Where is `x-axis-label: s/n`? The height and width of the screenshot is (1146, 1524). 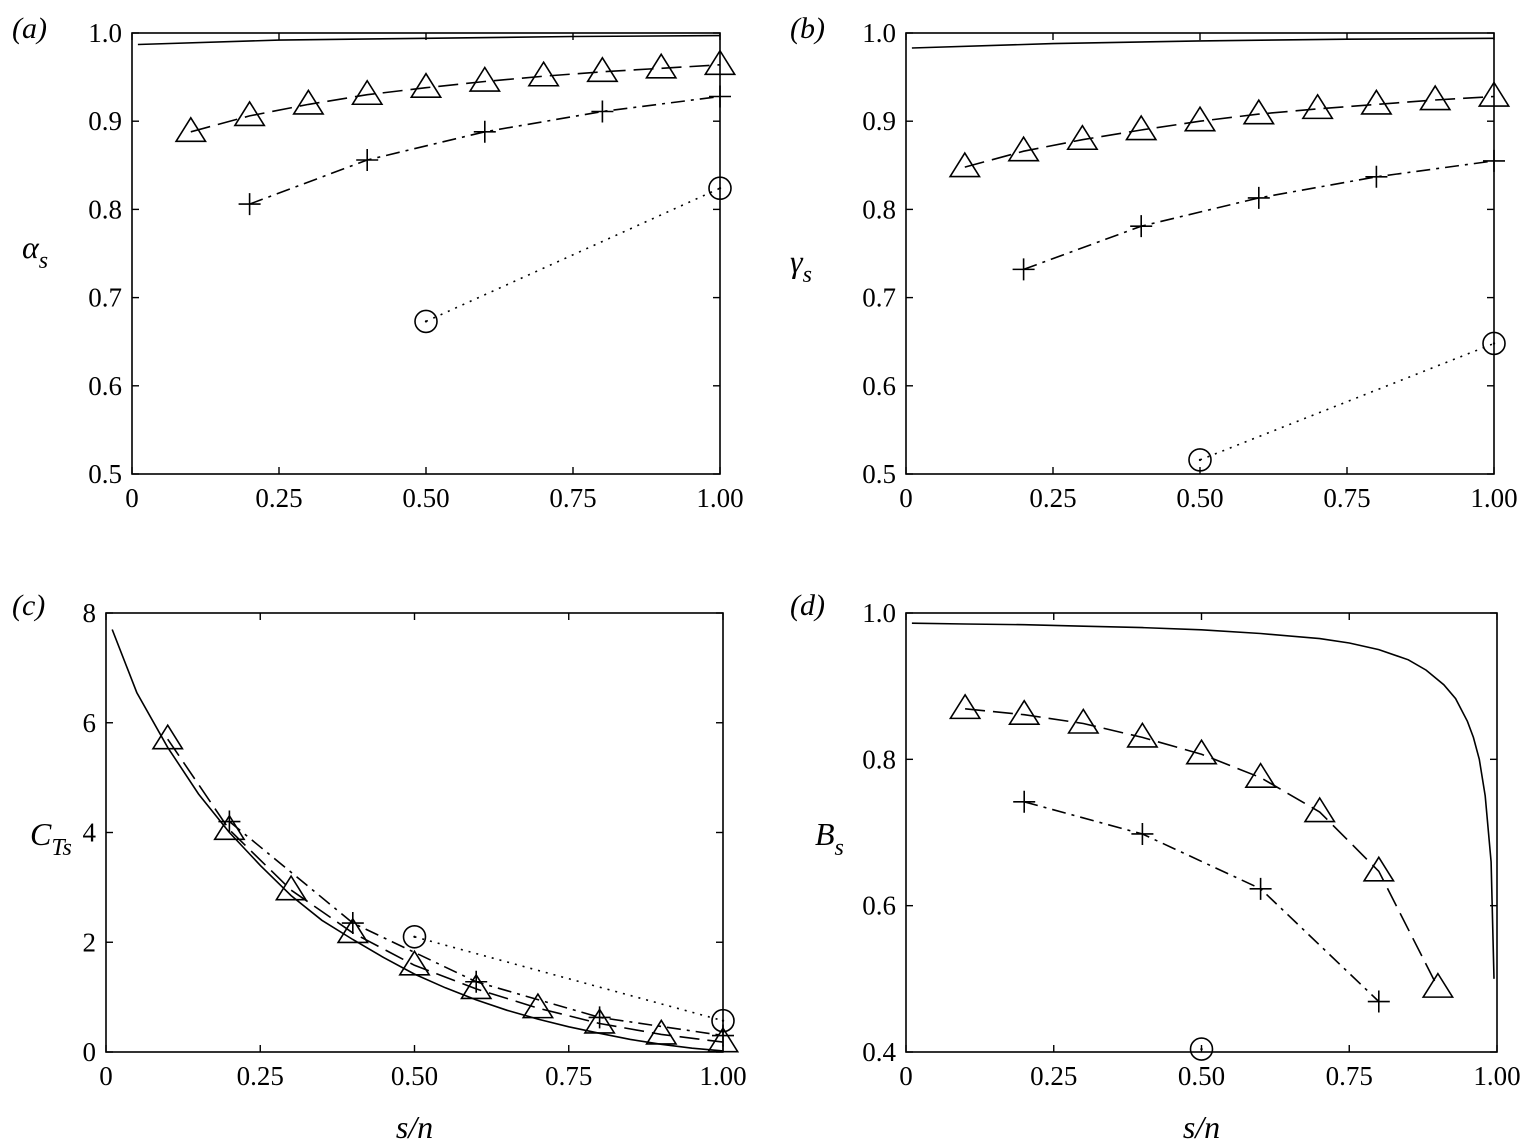 x-axis-label: s/n is located at coordinates (1201, 1127).